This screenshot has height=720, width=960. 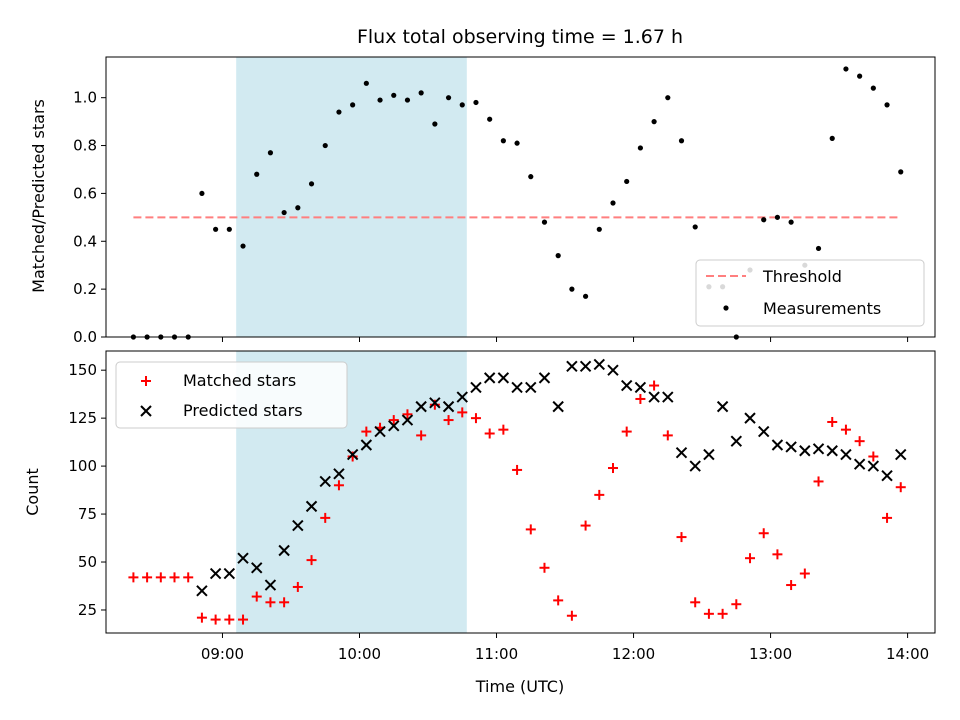 What do you see at coordinates (32, 492) in the screenshot?
I see `bottom-y-axis-label: Count` at bounding box center [32, 492].